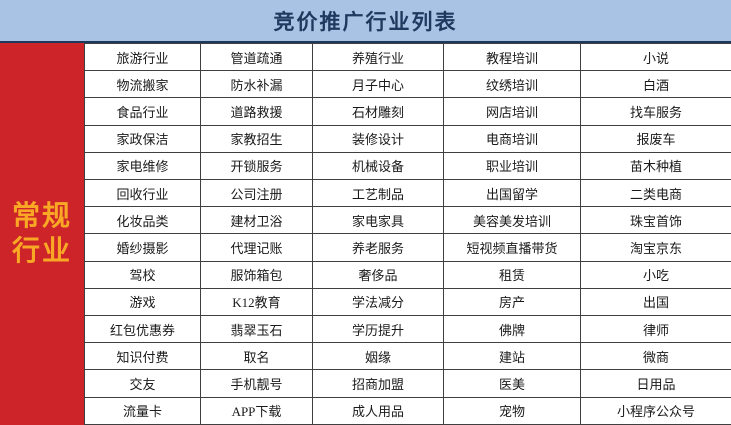 The height and width of the screenshot is (425, 731). Describe the element at coordinates (512, 57) in the screenshot. I see `industry-cell: 教程培训` at that location.